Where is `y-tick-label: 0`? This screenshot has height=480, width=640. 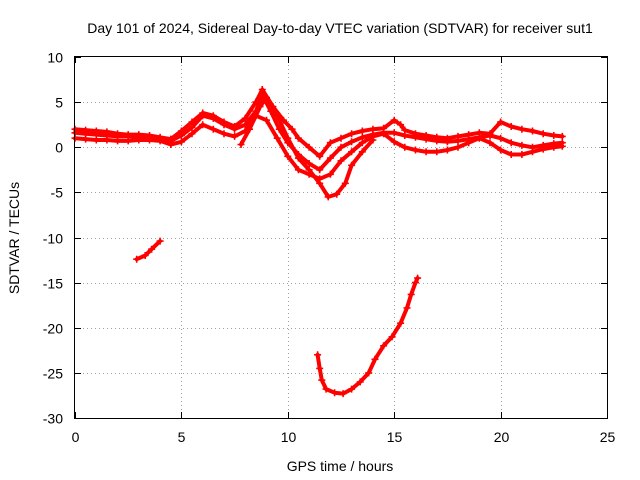
y-tick-label: 0 is located at coordinates (59, 148).